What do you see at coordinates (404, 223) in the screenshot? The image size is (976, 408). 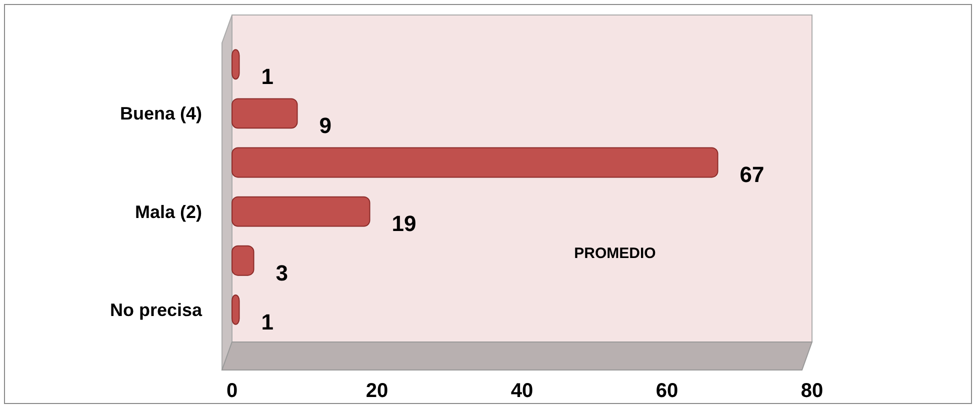 I see `data-label: 19` at bounding box center [404, 223].